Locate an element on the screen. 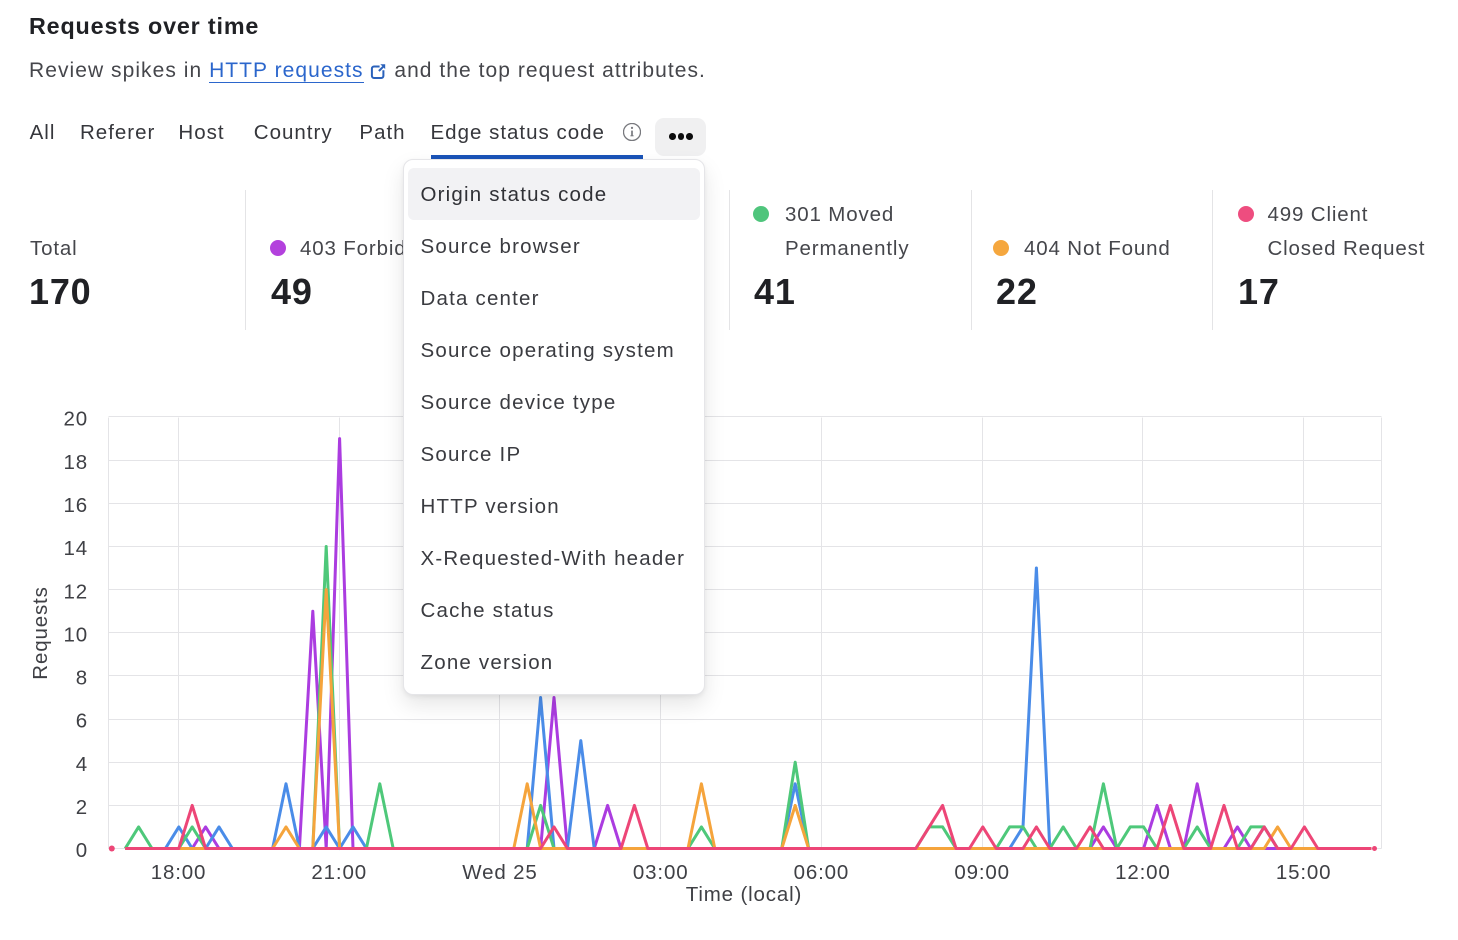  svg-text: 06:00 is located at coordinates (822, 872).